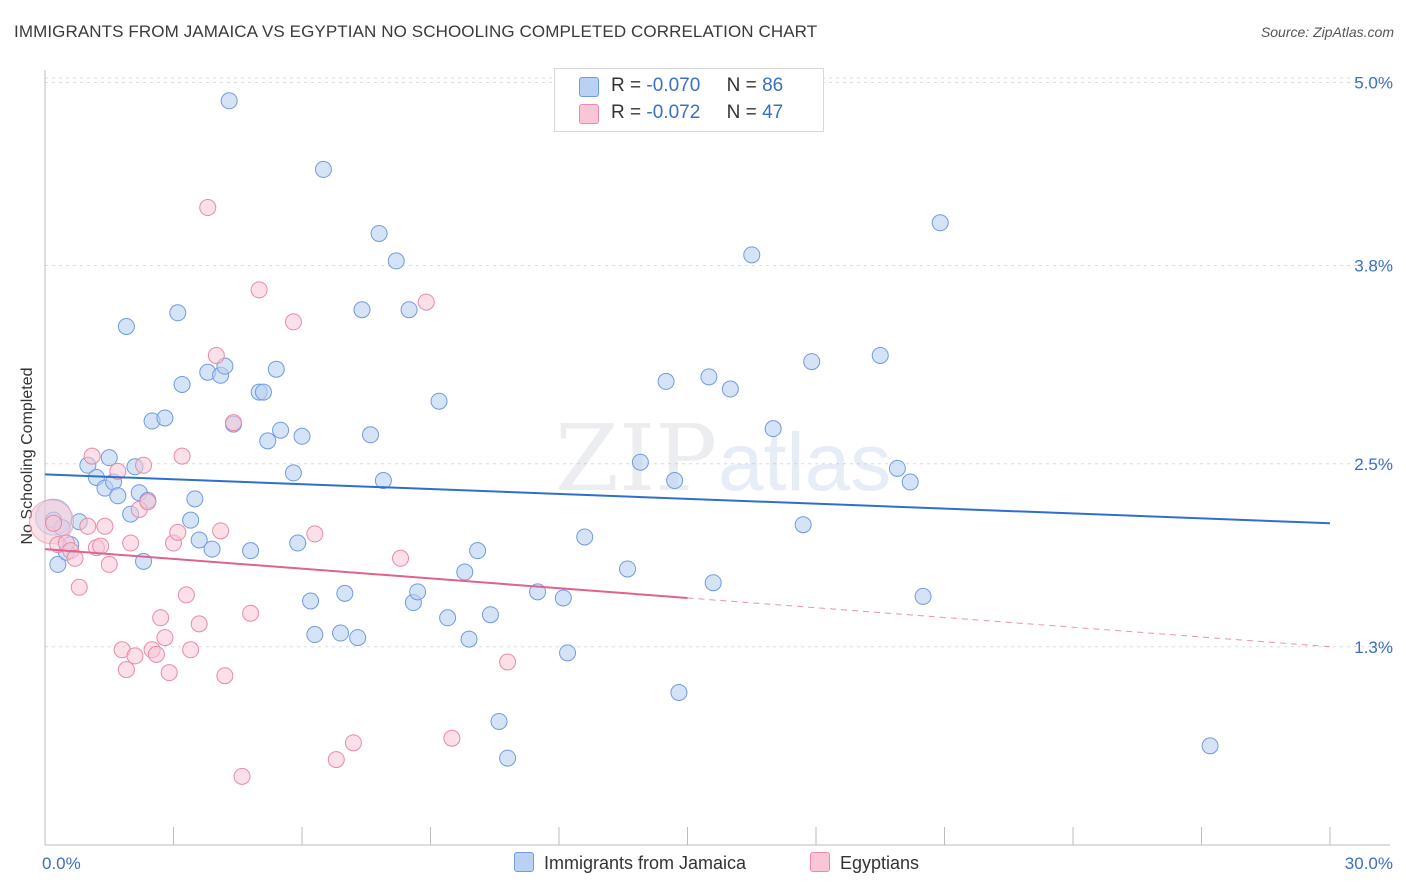  I want to click on legend-n-label: N =, so click(741, 85).